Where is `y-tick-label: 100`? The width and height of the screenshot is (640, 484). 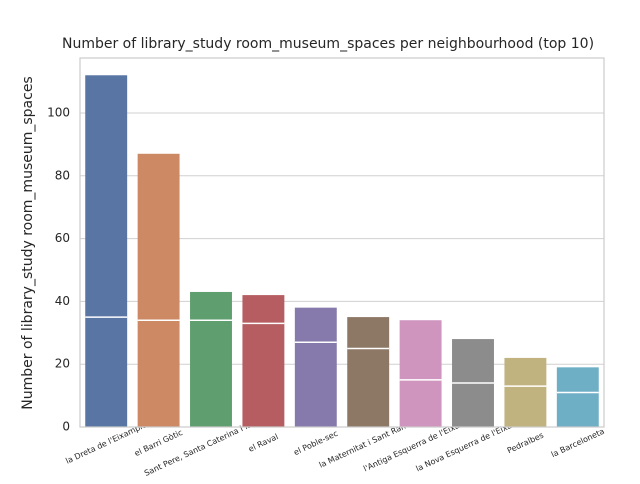
y-tick-label: 100 is located at coordinates (58, 112).